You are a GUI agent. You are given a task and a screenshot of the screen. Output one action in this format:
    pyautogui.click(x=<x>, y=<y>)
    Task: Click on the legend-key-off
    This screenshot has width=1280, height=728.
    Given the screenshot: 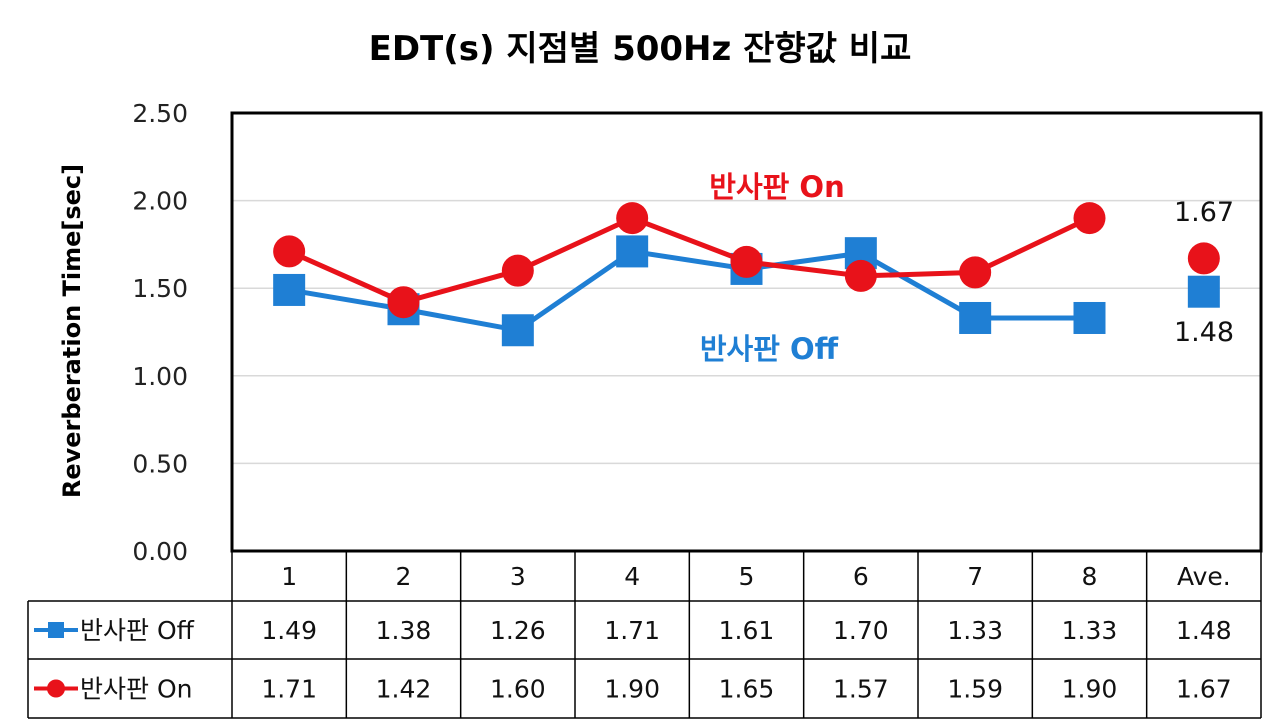 What is the action you would take?
    pyautogui.click(x=56, y=630)
    